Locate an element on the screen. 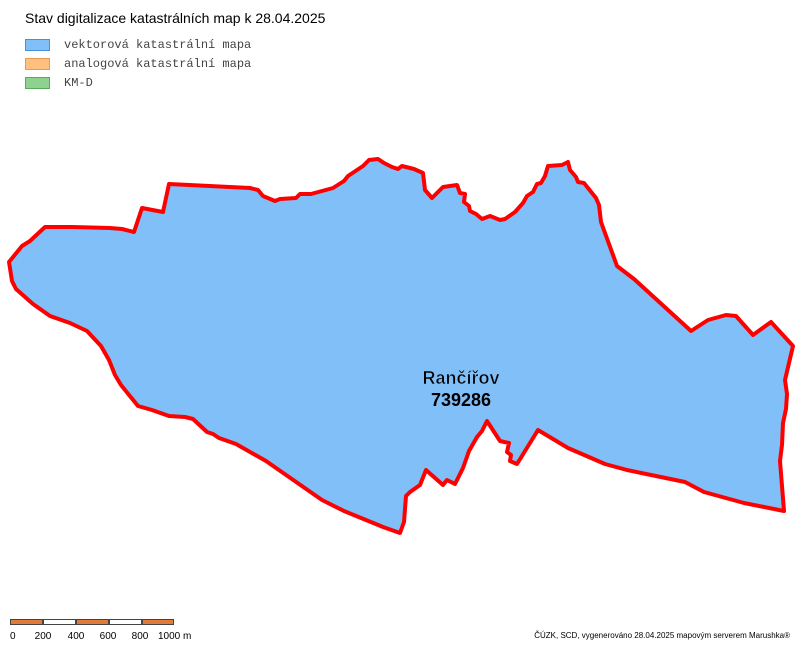 Image resolution: width=800 pixels, height=650 pixels. legend-swatch-kmd is located at coordinates (37, 83).